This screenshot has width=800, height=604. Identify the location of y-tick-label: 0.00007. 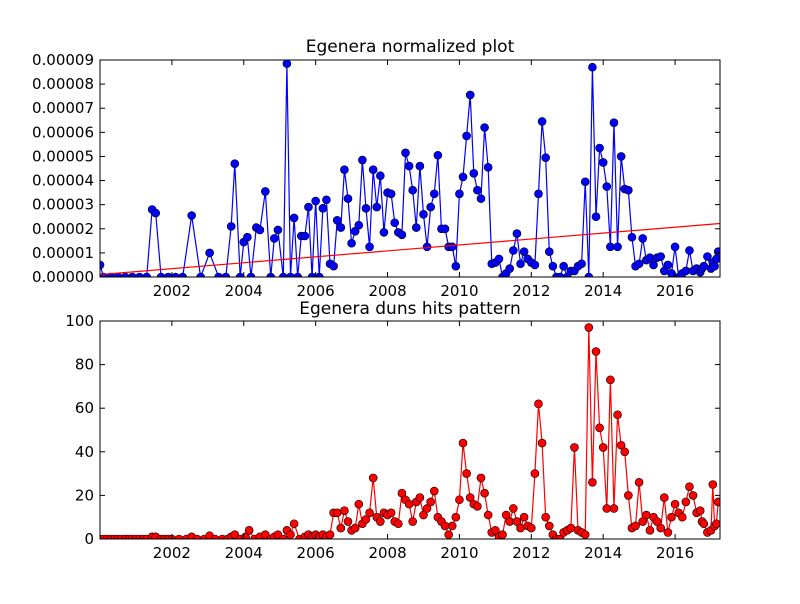
(63, 108).